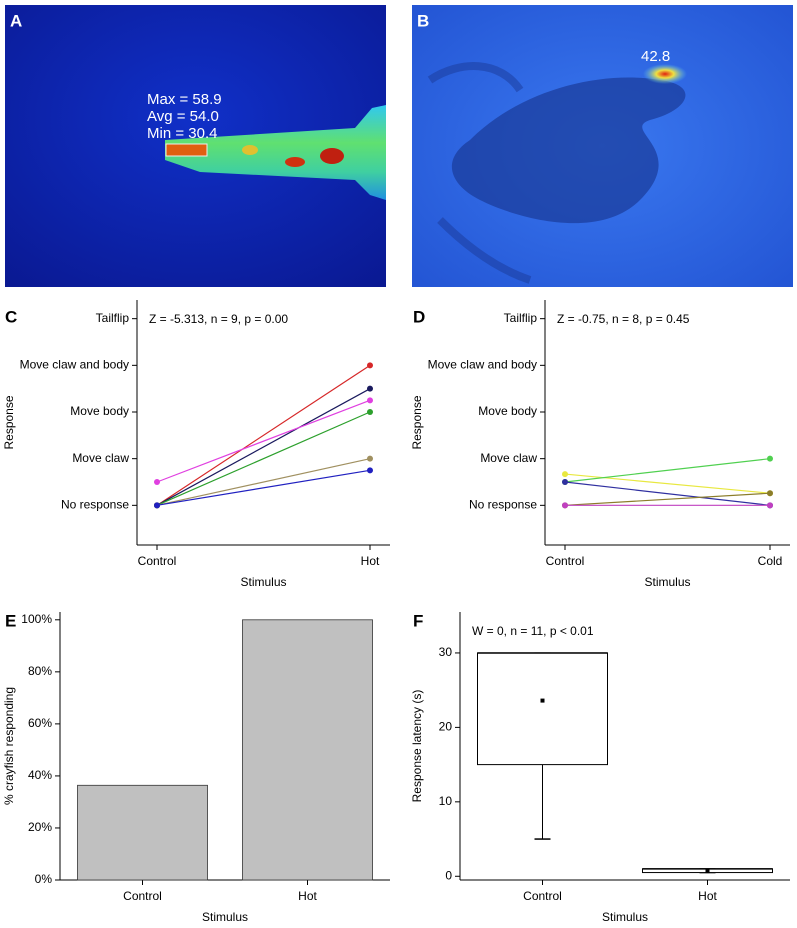 Image resolution: width=797 pixels, height=928 pixels. Describe the element at coordinates (40, 775) in the screenshot. I see `y-tick-label: 40%` at that location.